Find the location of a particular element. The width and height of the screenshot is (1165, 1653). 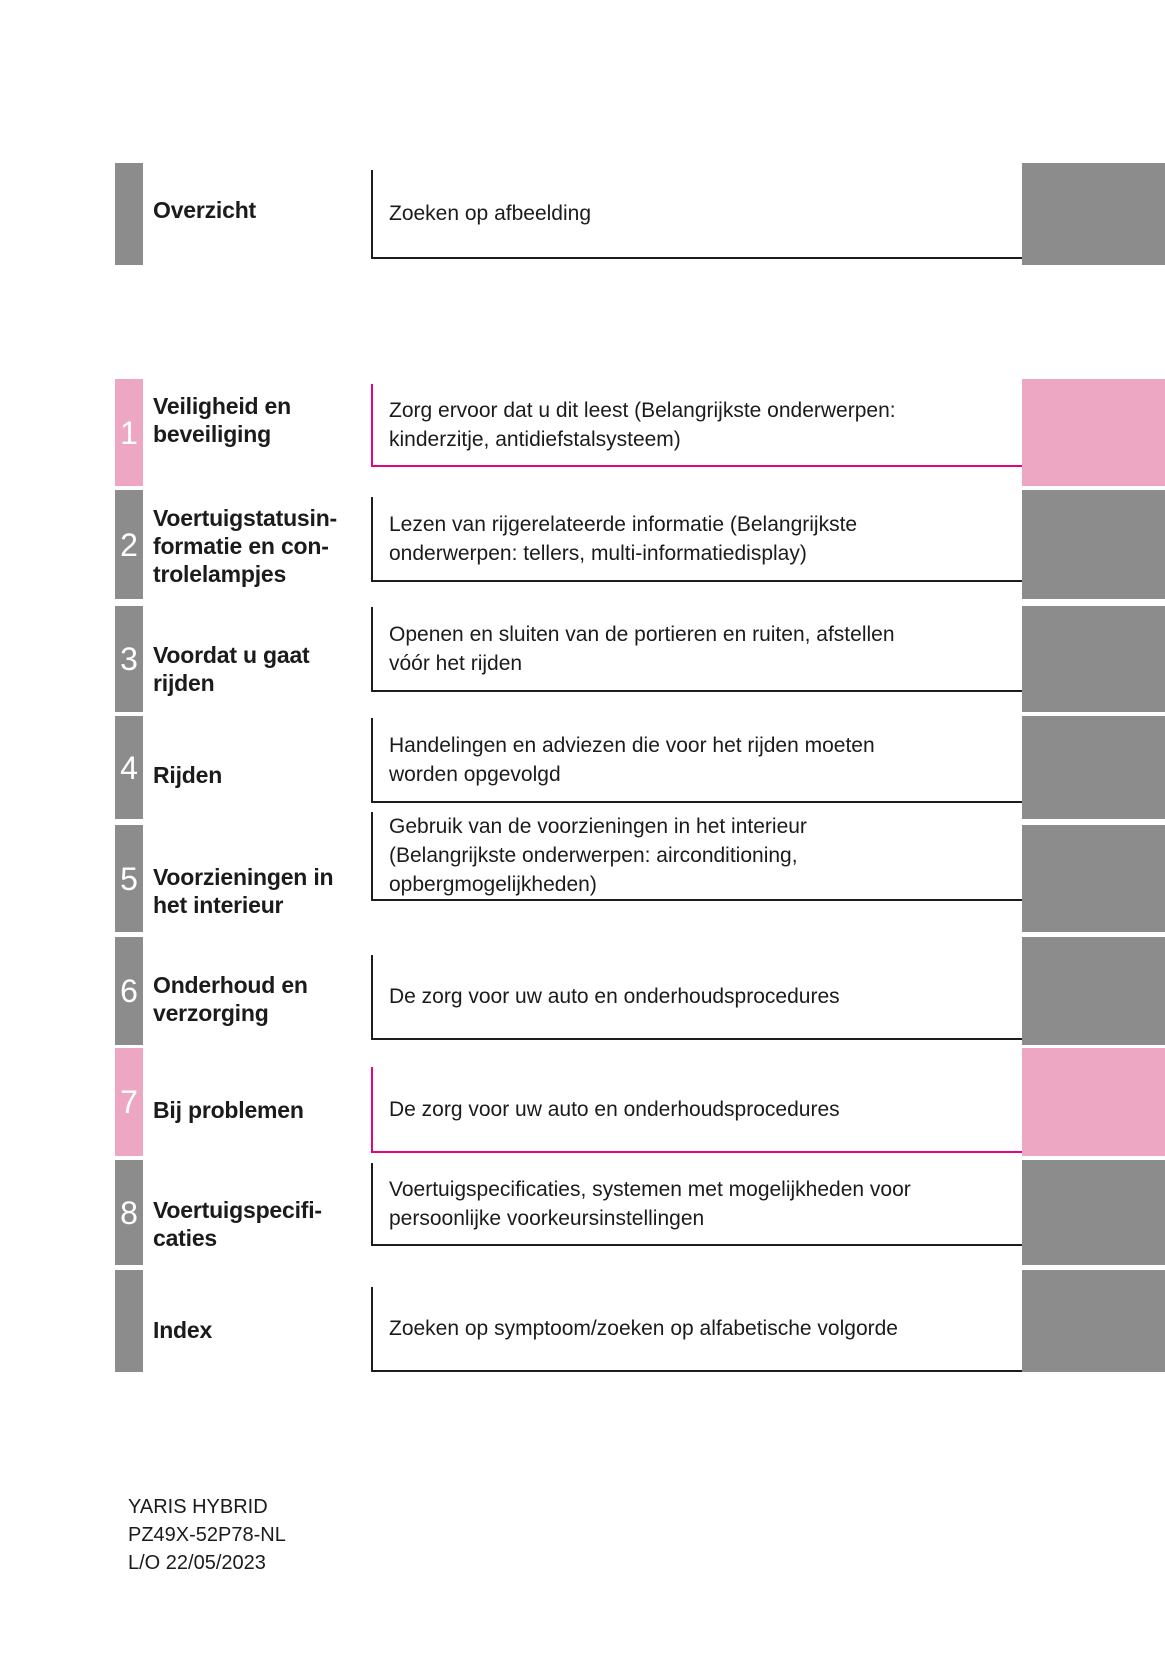

section-number: 7 is located at coordinates (129, 1102).